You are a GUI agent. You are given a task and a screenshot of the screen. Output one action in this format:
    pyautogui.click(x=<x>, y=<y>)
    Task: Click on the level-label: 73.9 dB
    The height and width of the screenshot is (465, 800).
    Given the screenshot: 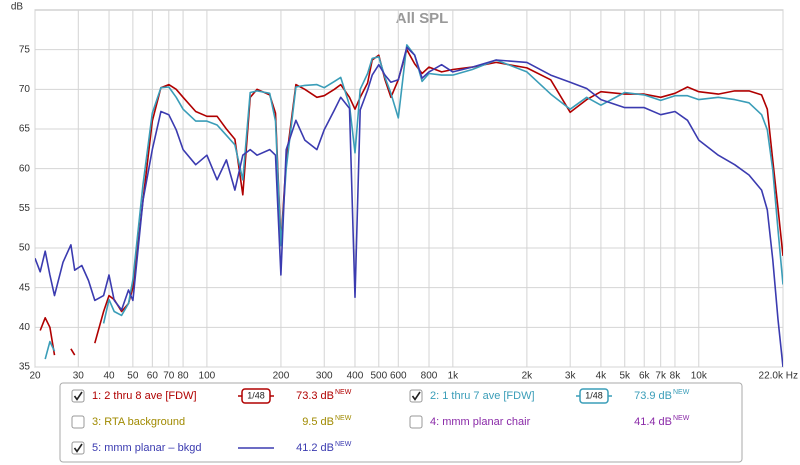 What is the action you would take?
    pyautogui.click(x=653, y=396)
    